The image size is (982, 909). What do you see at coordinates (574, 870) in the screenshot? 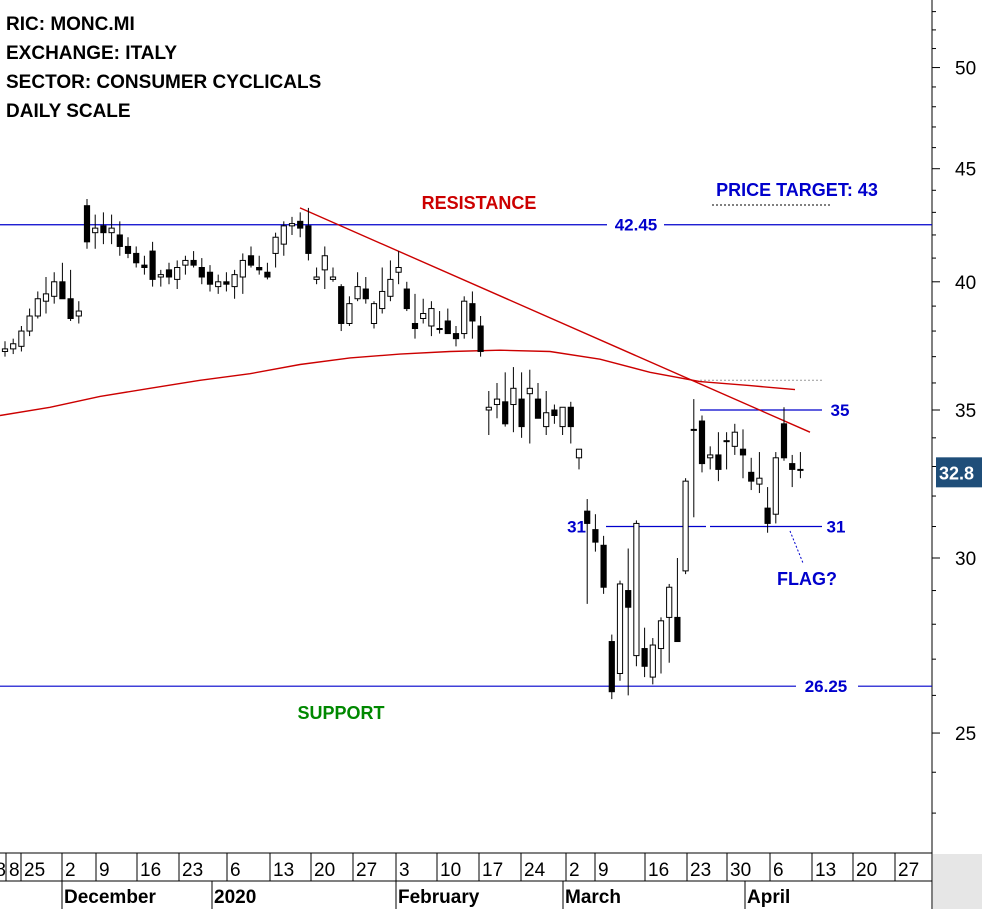
I see `date-tick-label: 2` at bounding box center [574, 870].